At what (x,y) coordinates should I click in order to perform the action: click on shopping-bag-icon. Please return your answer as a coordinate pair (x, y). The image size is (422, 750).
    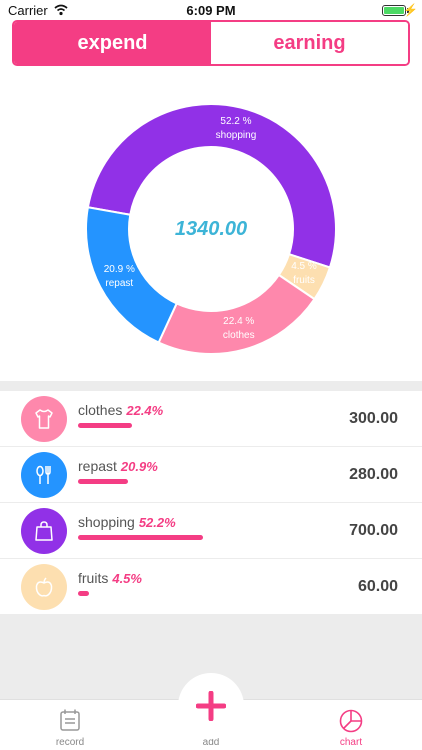
    Looking at the image, I should click on (44, 531).